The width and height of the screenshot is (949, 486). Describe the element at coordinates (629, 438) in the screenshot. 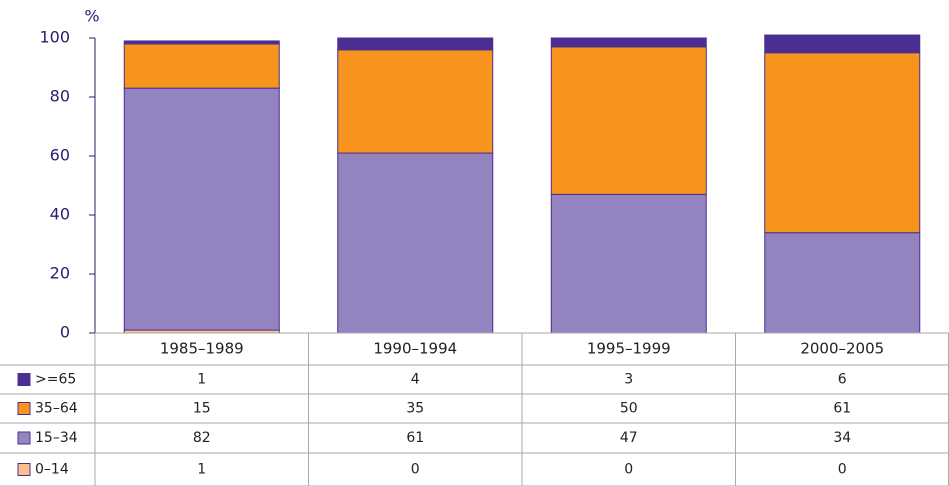

I see `table-cell: 47` at that location.